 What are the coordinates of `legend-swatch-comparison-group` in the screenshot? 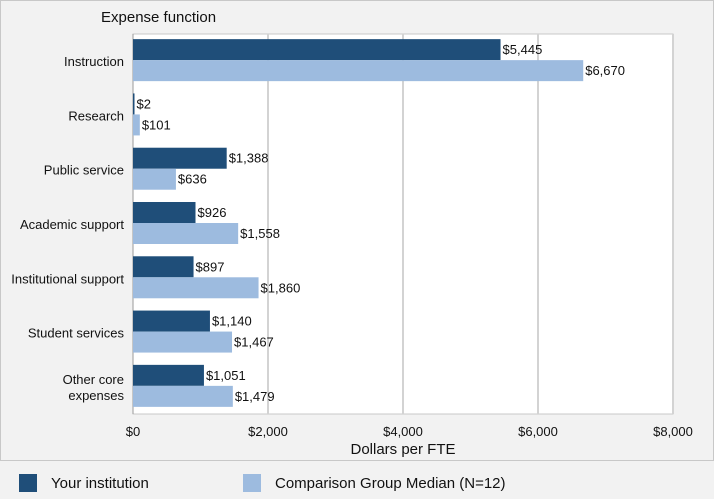 It's located at (252, 483).